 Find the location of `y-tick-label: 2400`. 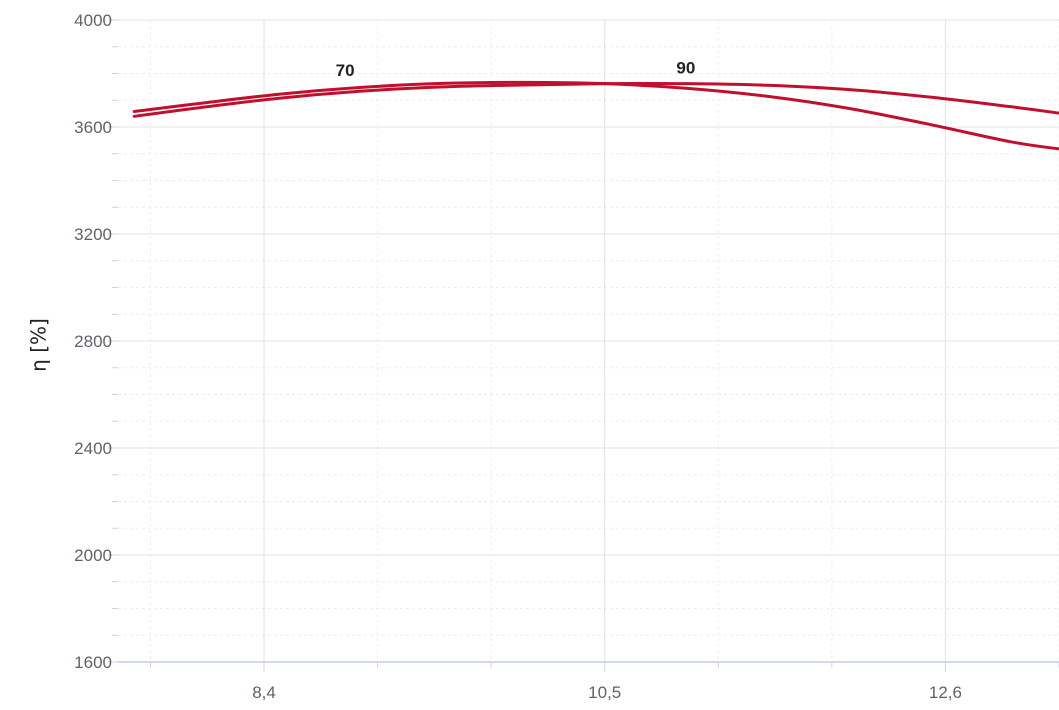

y-tick-label: 2400 is located at coordinates (93, 448).